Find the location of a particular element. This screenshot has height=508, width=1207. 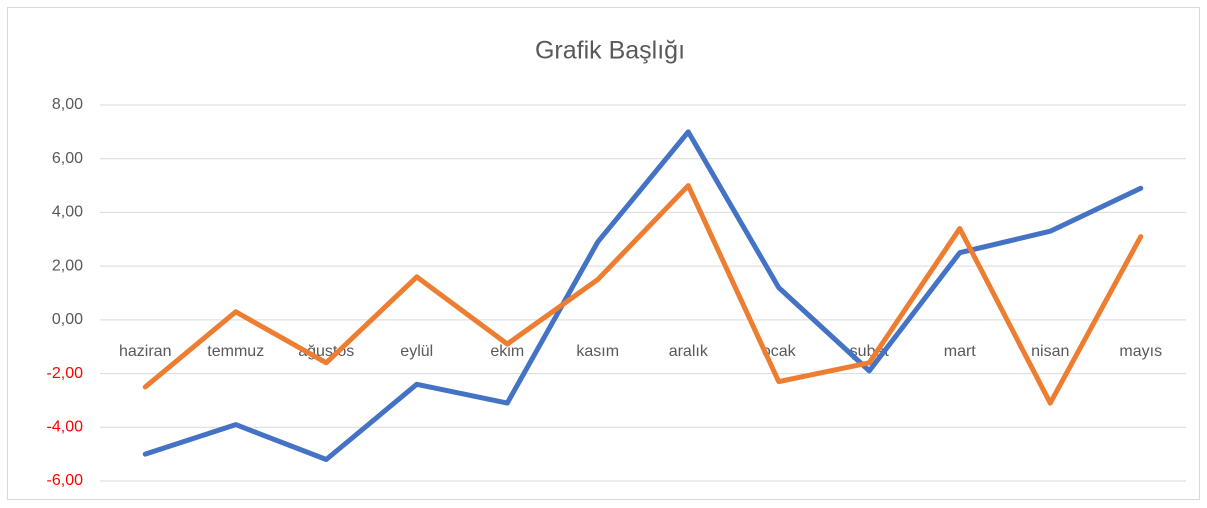

x-tick-label: haziran is located at coordinates (145, 351).